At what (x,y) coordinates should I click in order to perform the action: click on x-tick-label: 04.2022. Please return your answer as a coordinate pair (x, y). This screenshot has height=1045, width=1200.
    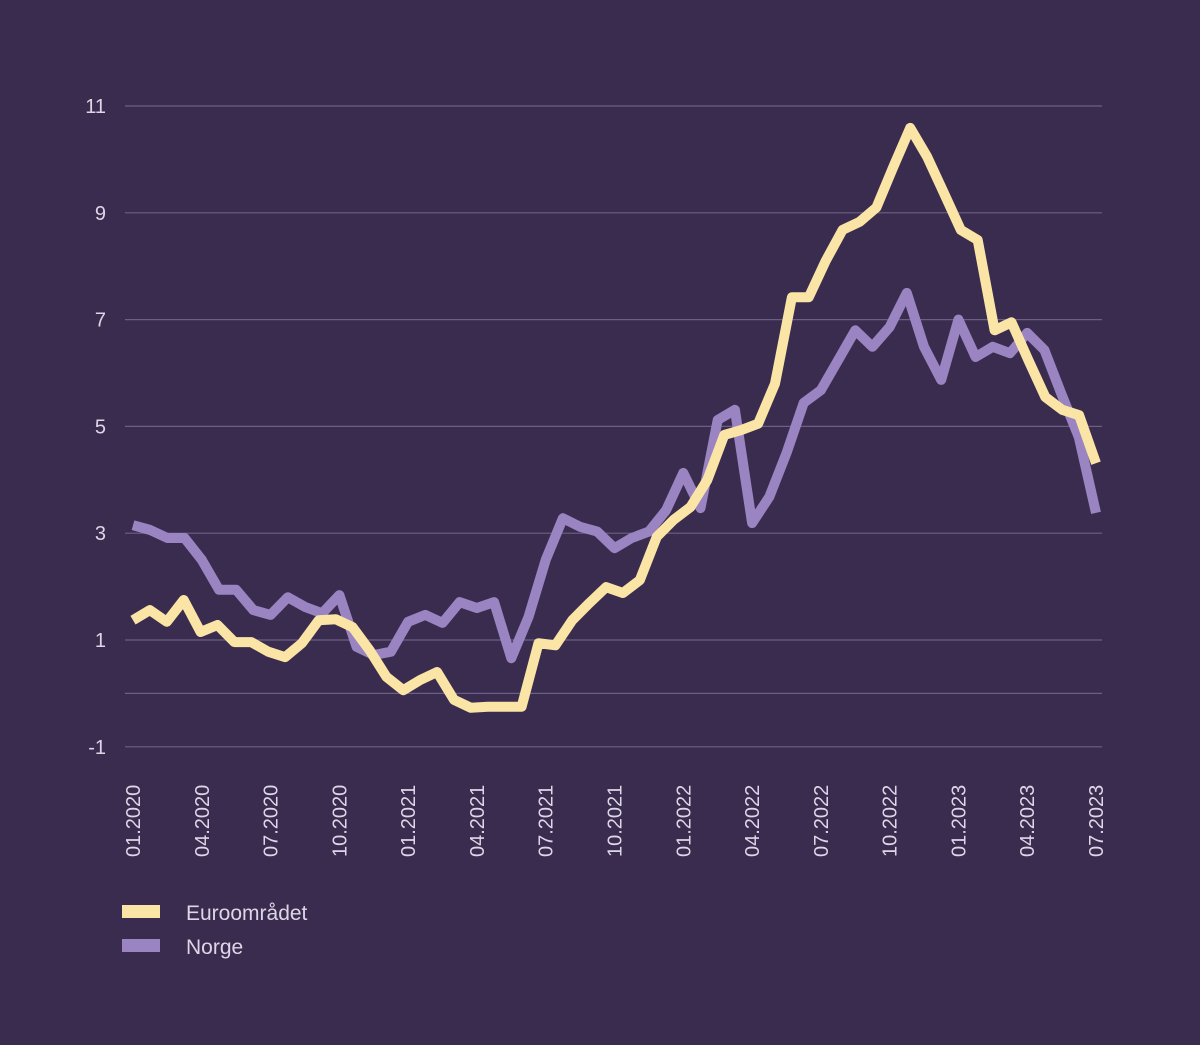
    Looking at the image, I should click on (753, 821).